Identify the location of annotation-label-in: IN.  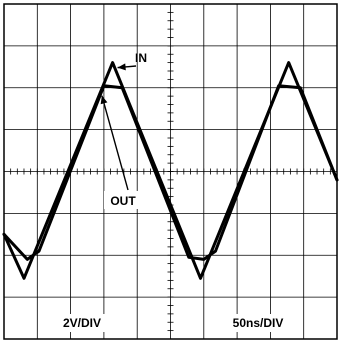
(141, 58).